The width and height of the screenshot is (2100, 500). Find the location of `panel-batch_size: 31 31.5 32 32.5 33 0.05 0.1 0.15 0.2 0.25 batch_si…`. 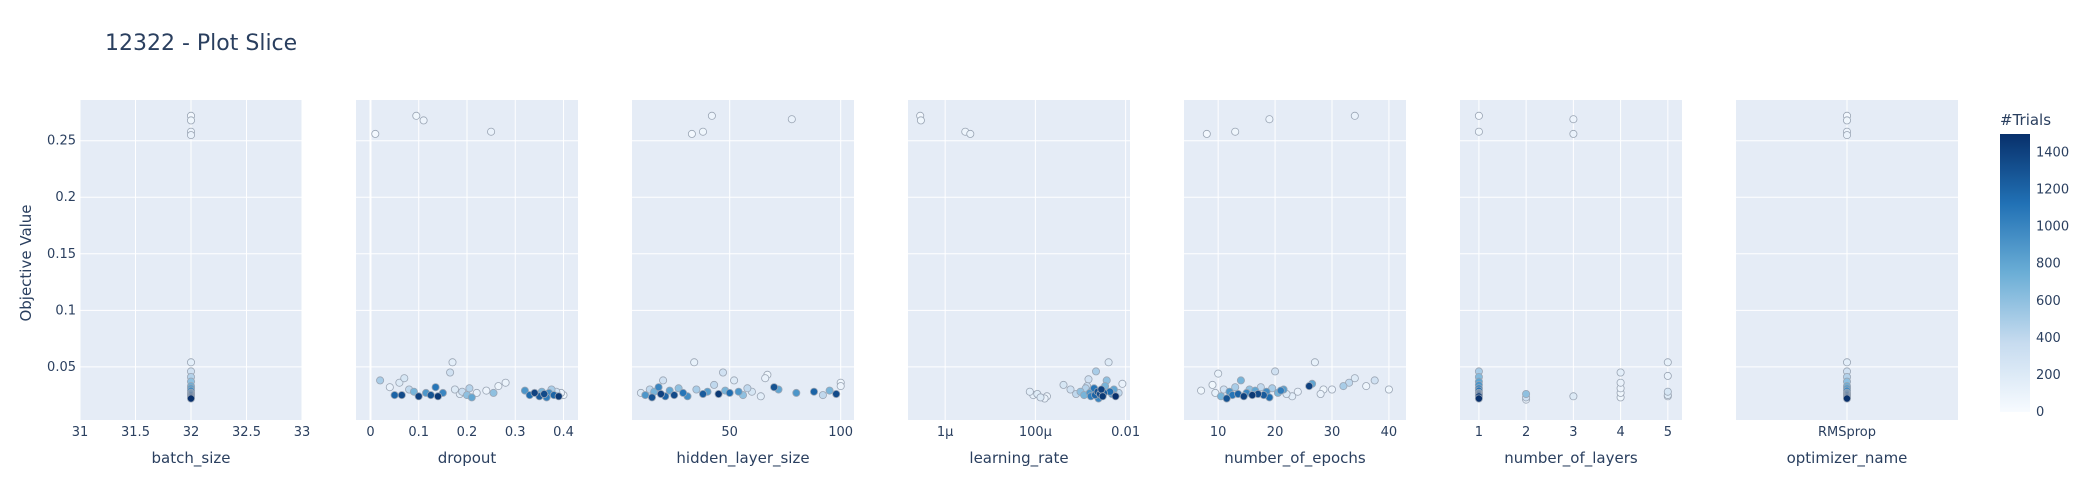

panel-batch_size: 31 31.5 32 32.5 33 0.05 0.1 0.15 0.2 0.25 batch_si… is located at coordinates (178, 284).